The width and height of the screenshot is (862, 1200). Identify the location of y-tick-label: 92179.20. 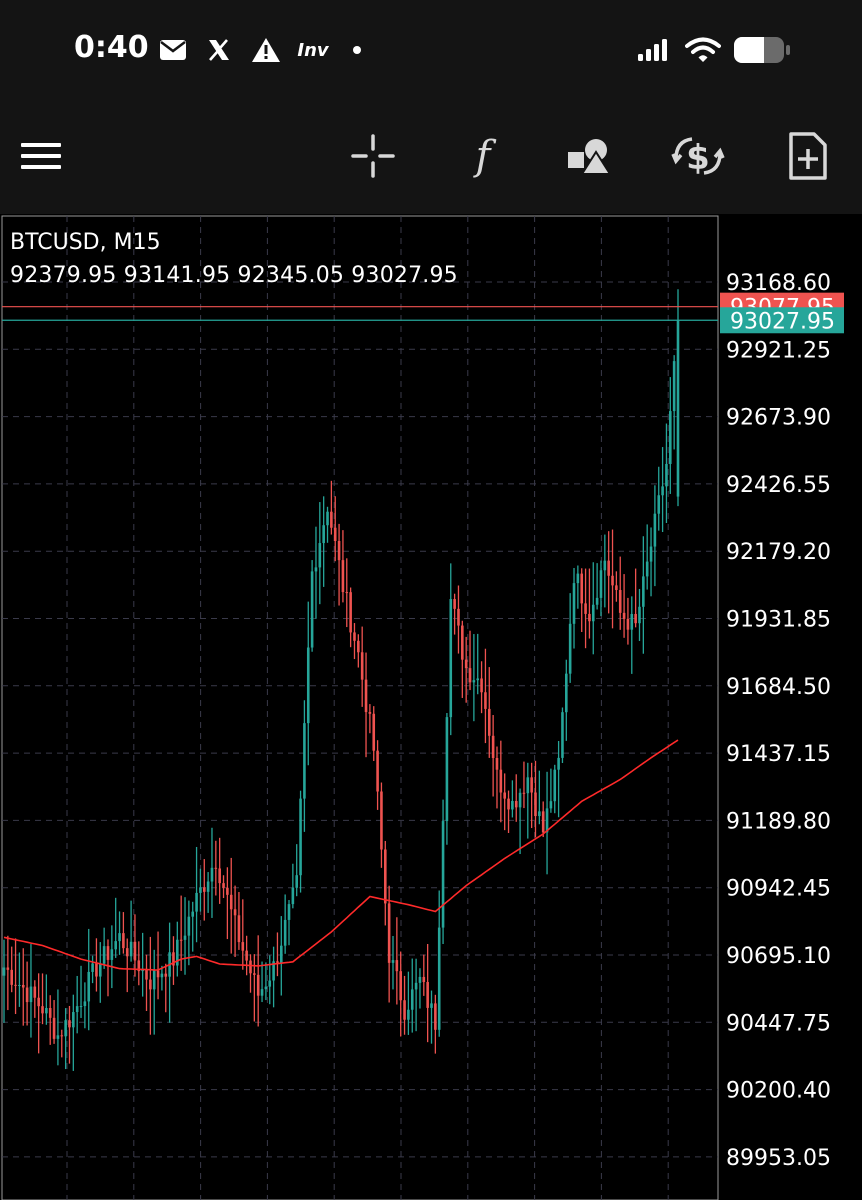
(778, 552).